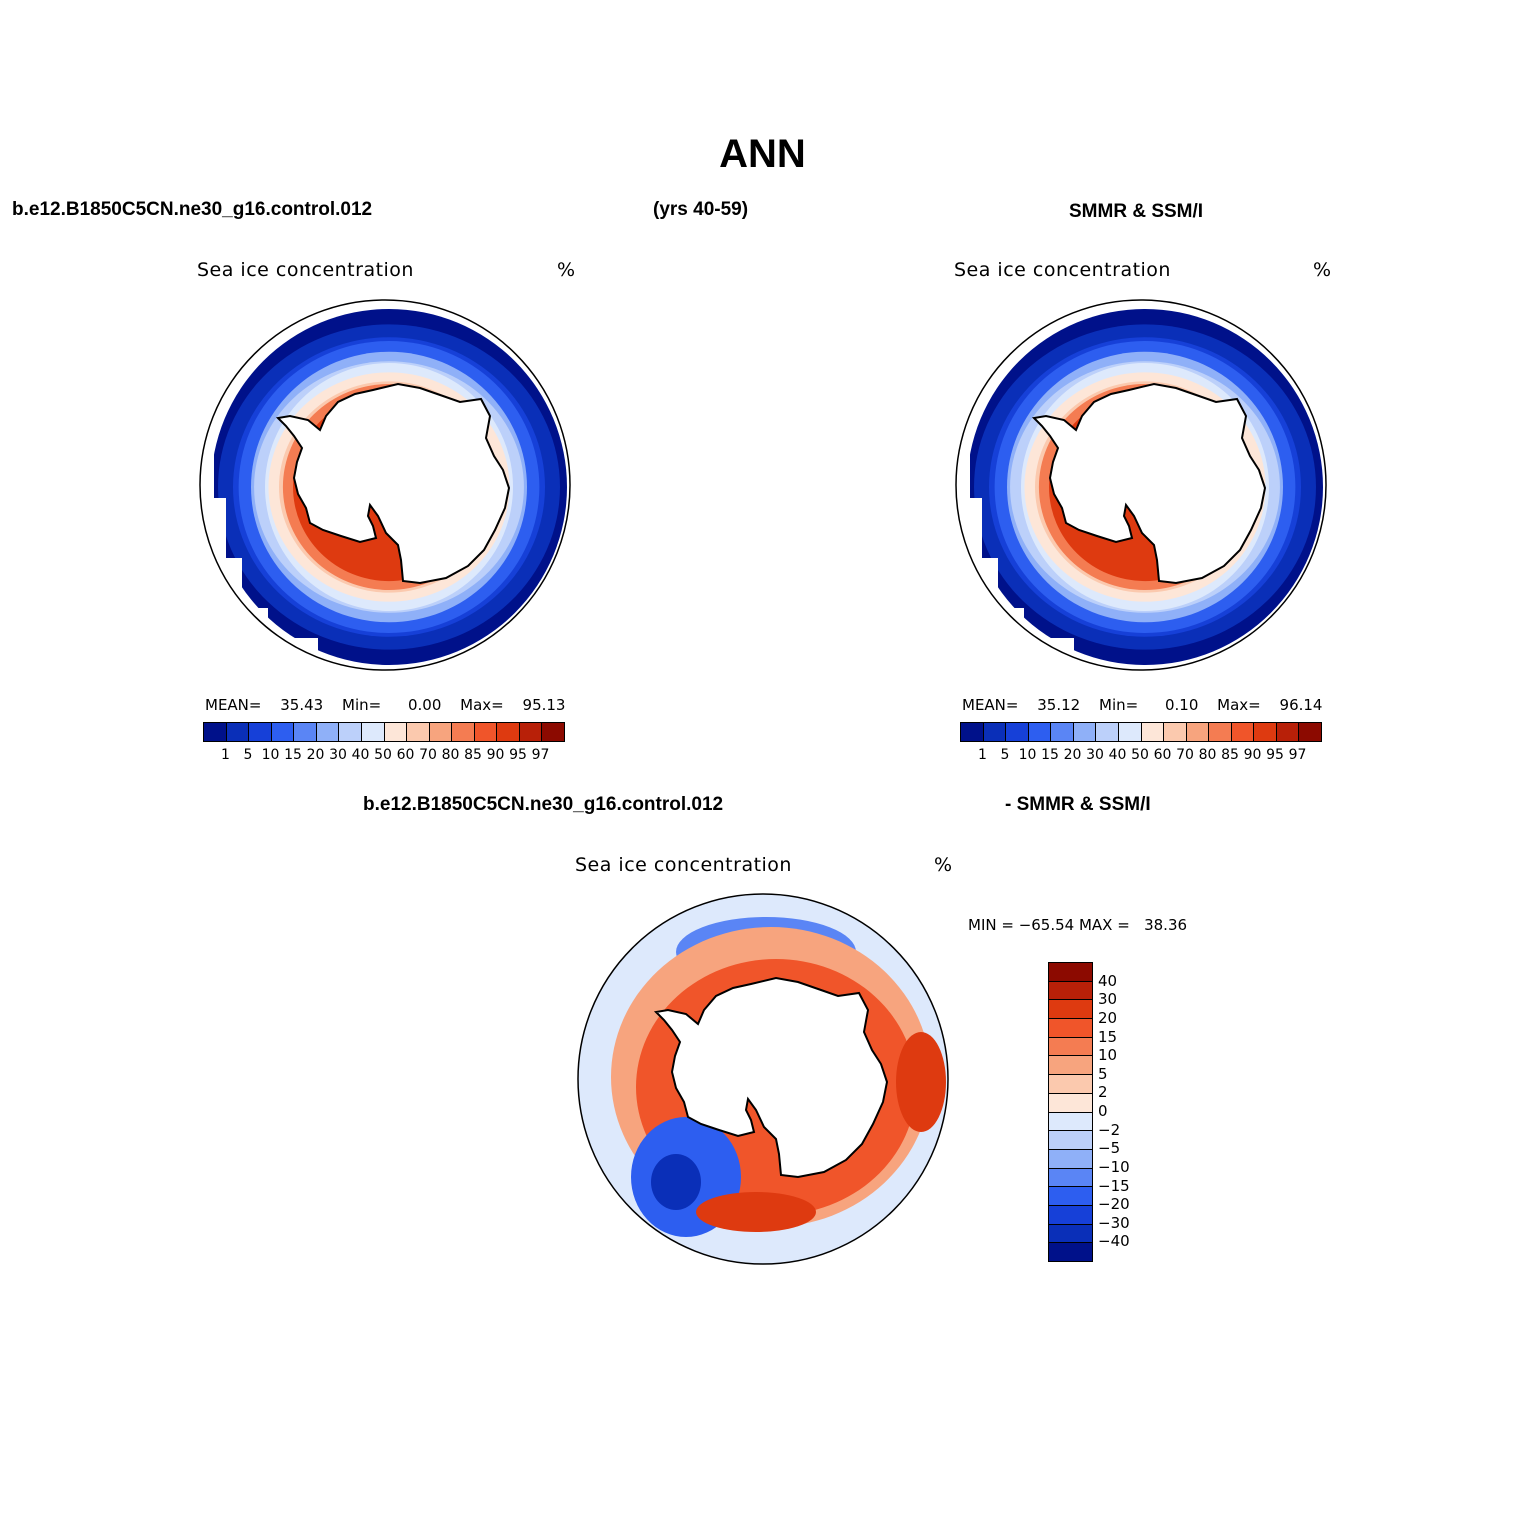 This screenshot has height=1525, width=1525. I want to click on colorbar-tick-label: 60, so click(405, 755).